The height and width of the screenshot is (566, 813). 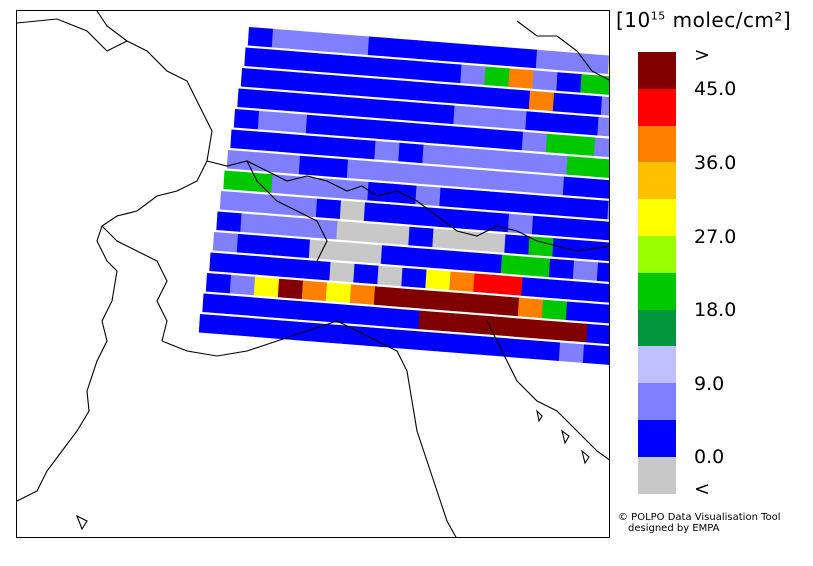 I want to click on colorbar-label: 18.0, so click(x=715, y=310).